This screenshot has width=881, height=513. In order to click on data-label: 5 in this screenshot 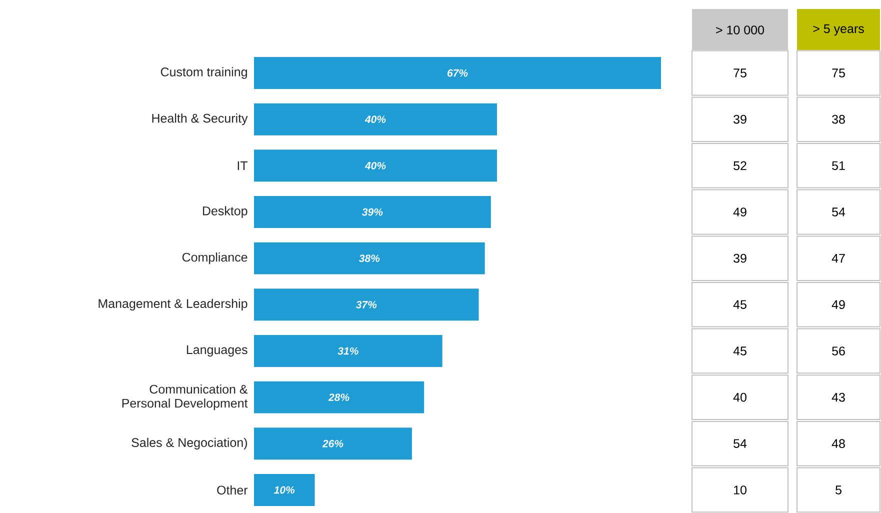, I will do `click(839, 490)`.